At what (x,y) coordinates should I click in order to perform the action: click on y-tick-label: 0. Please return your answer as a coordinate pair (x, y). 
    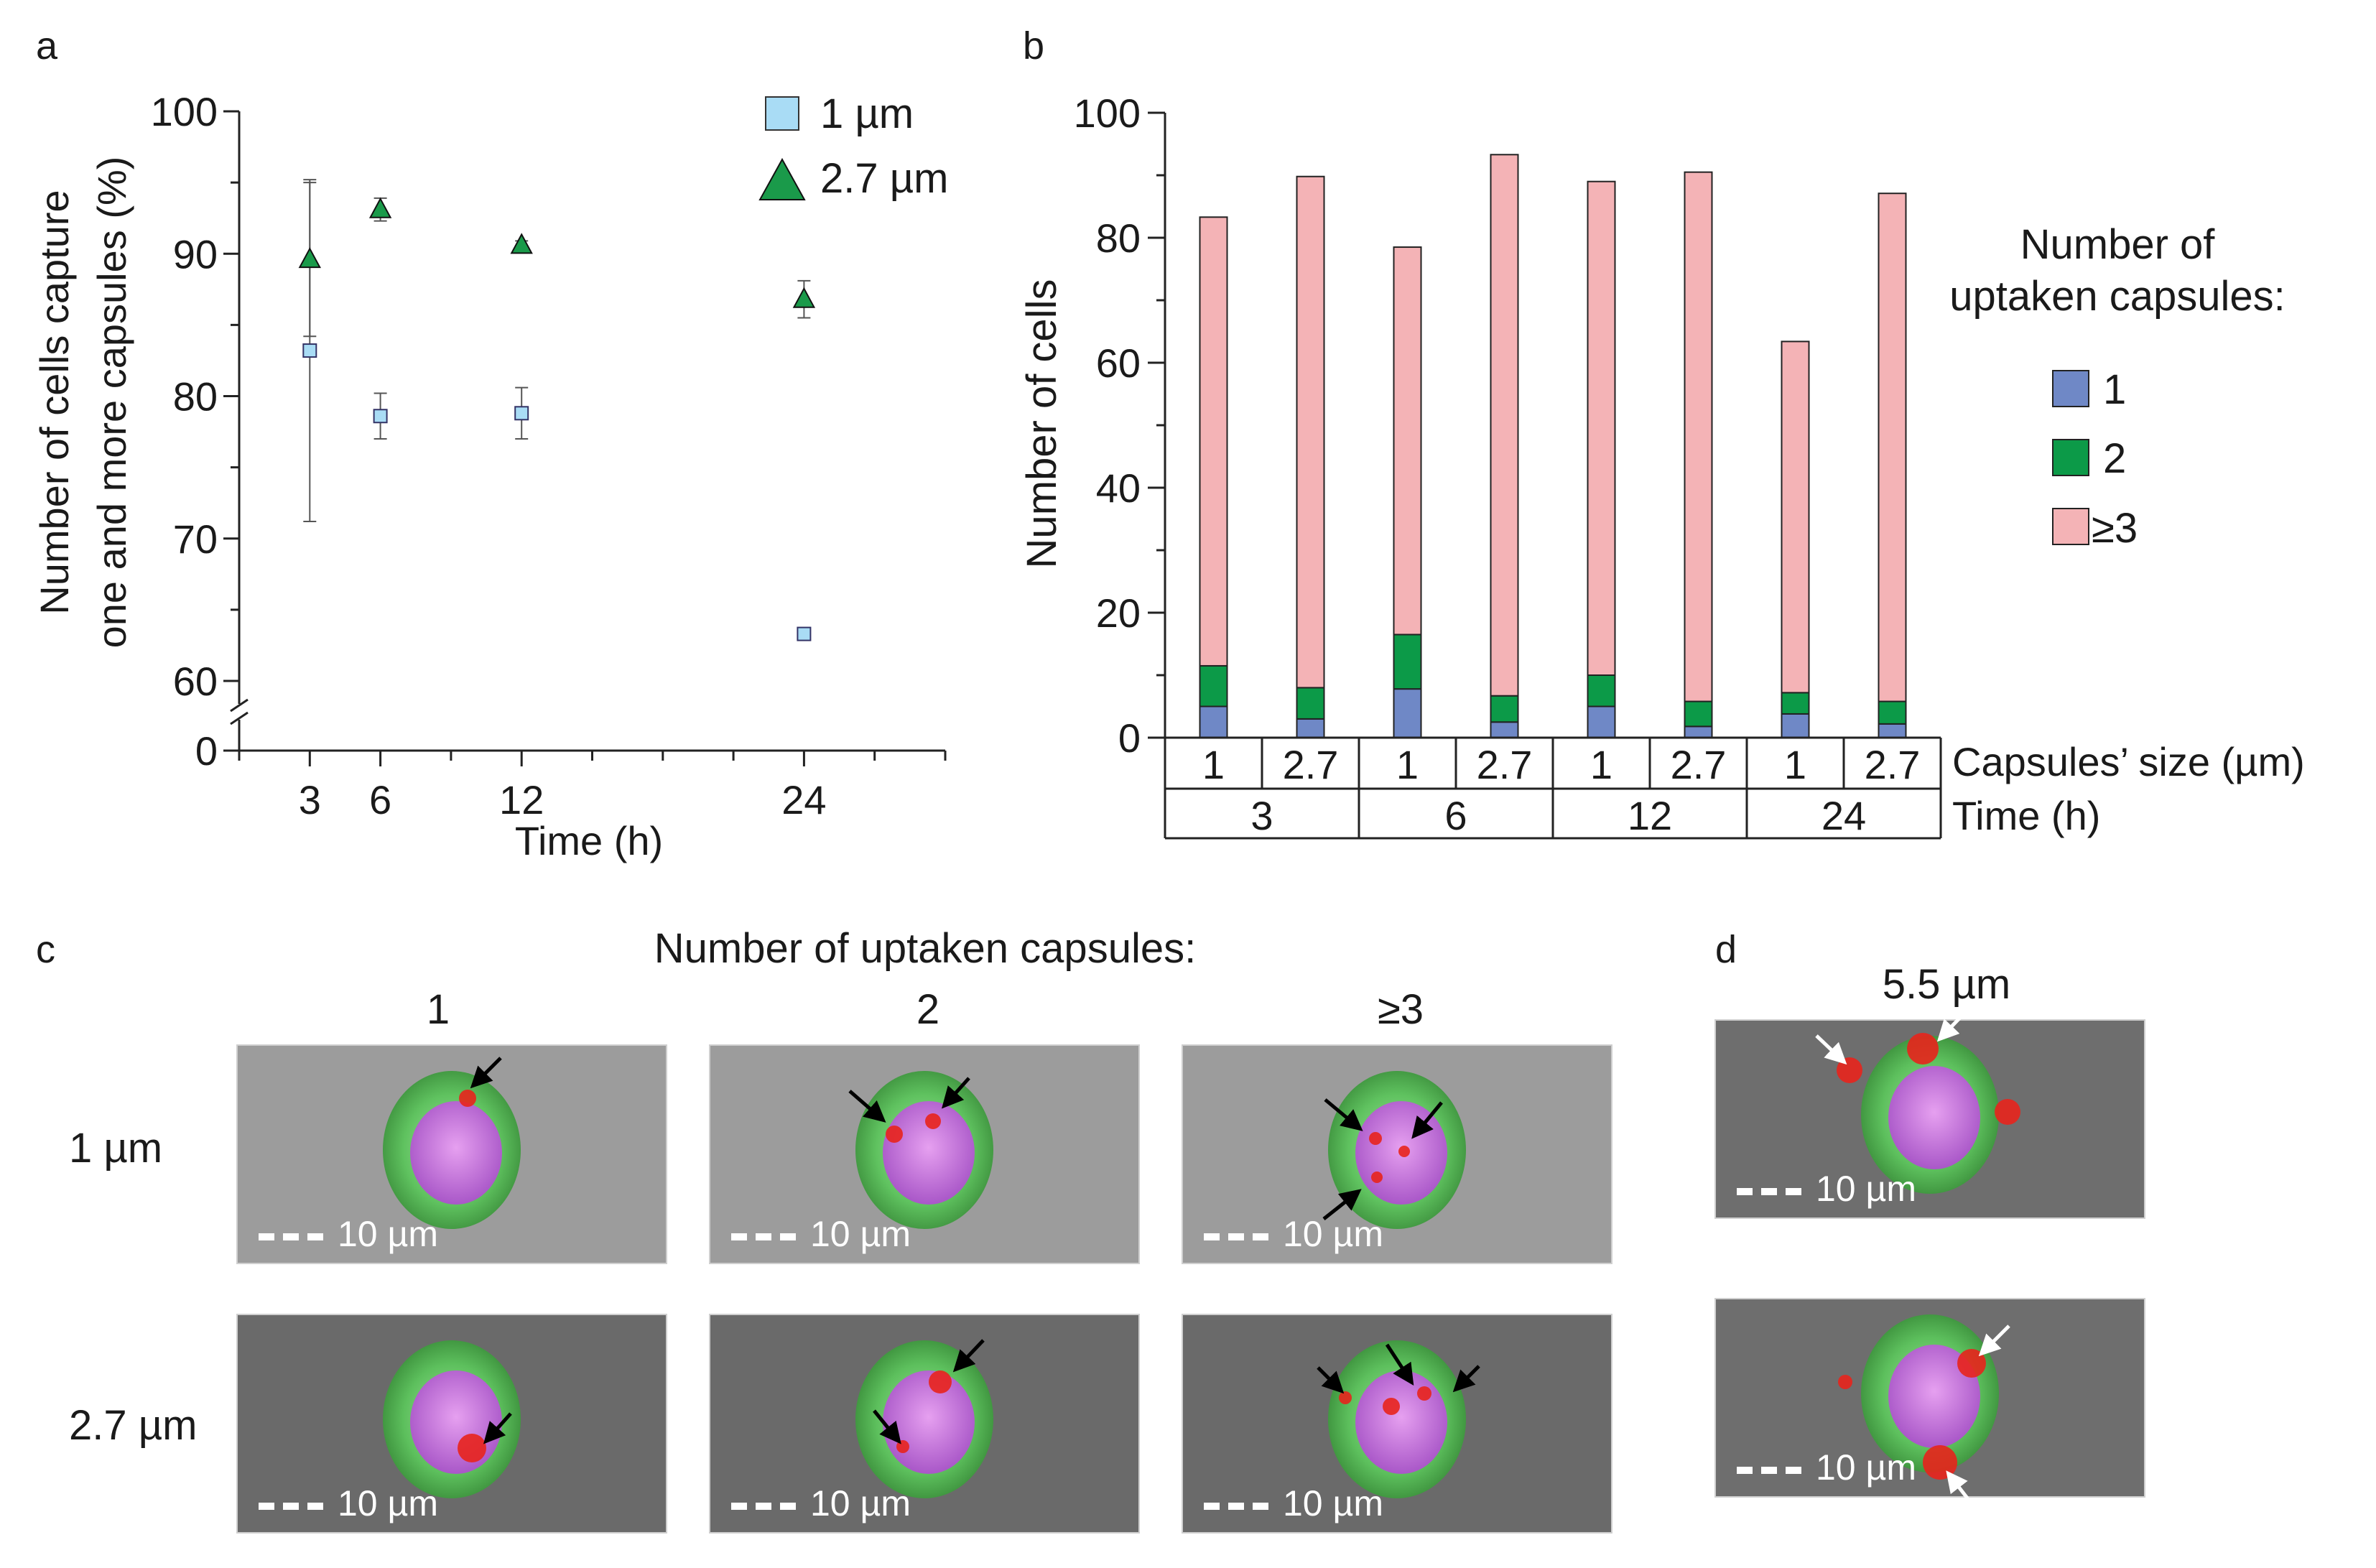
    Looking at the image, I should click on (1129, 738).